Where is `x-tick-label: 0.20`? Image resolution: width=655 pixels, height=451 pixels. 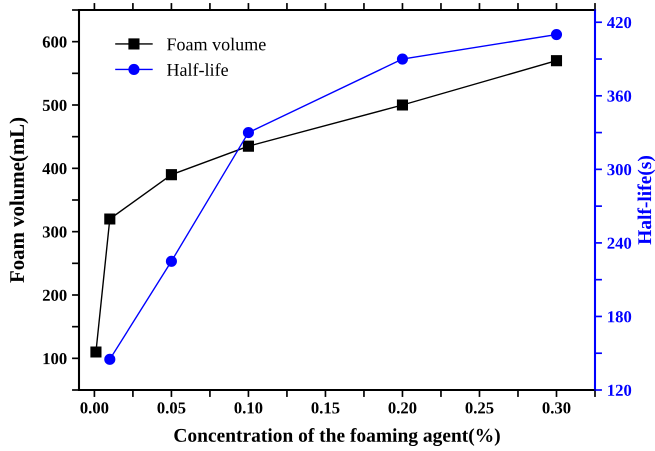 x-tick-label: 0.20 is located at coordinates (402, 408).